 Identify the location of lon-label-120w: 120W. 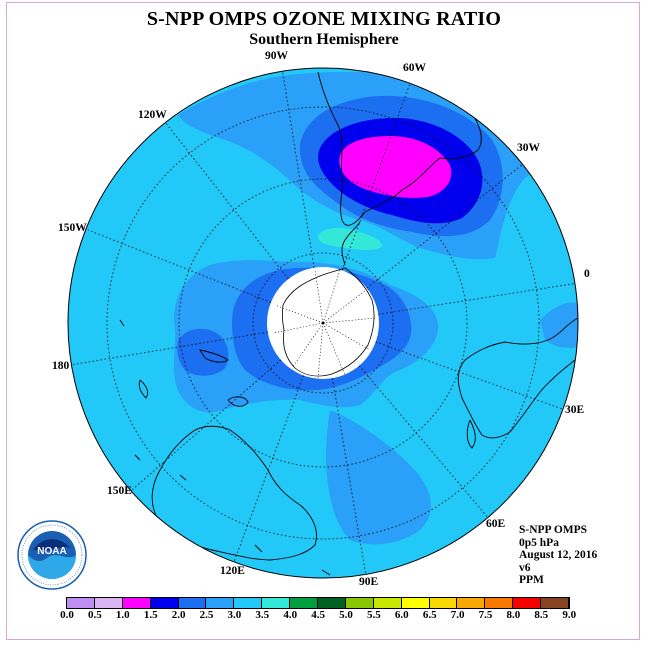
(152, 115).